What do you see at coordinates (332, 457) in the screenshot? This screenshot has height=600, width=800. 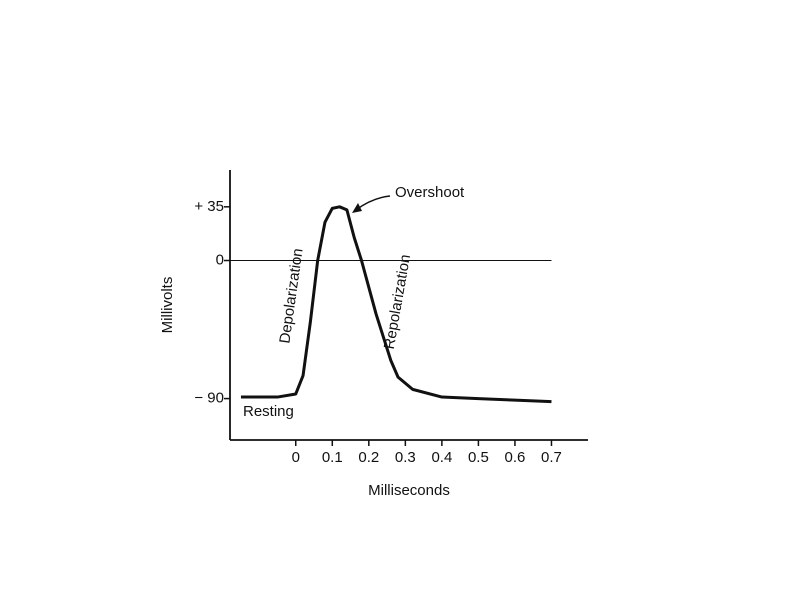 I see `x-tick-label: 0.1` at bounding box center [332, 457].